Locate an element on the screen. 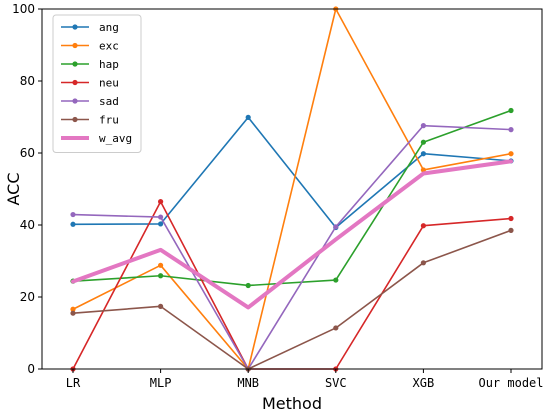 The width and height of the screenshot is (550, 416). x-axis-ticks: LR MLP MNB SVC XGB Our model is located at coordinates (305, 379).